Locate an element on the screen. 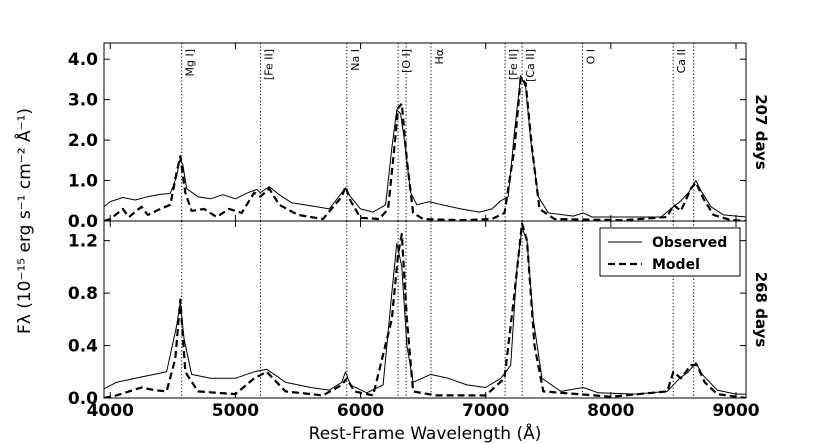 Image resolution: width=830 pixels, height=443 pixels. y-axis-label: Fλ (10⁻¹⁵ erg s⁻¹ cm⁻² Å⁻¹) is located at coordinates (24, 221).